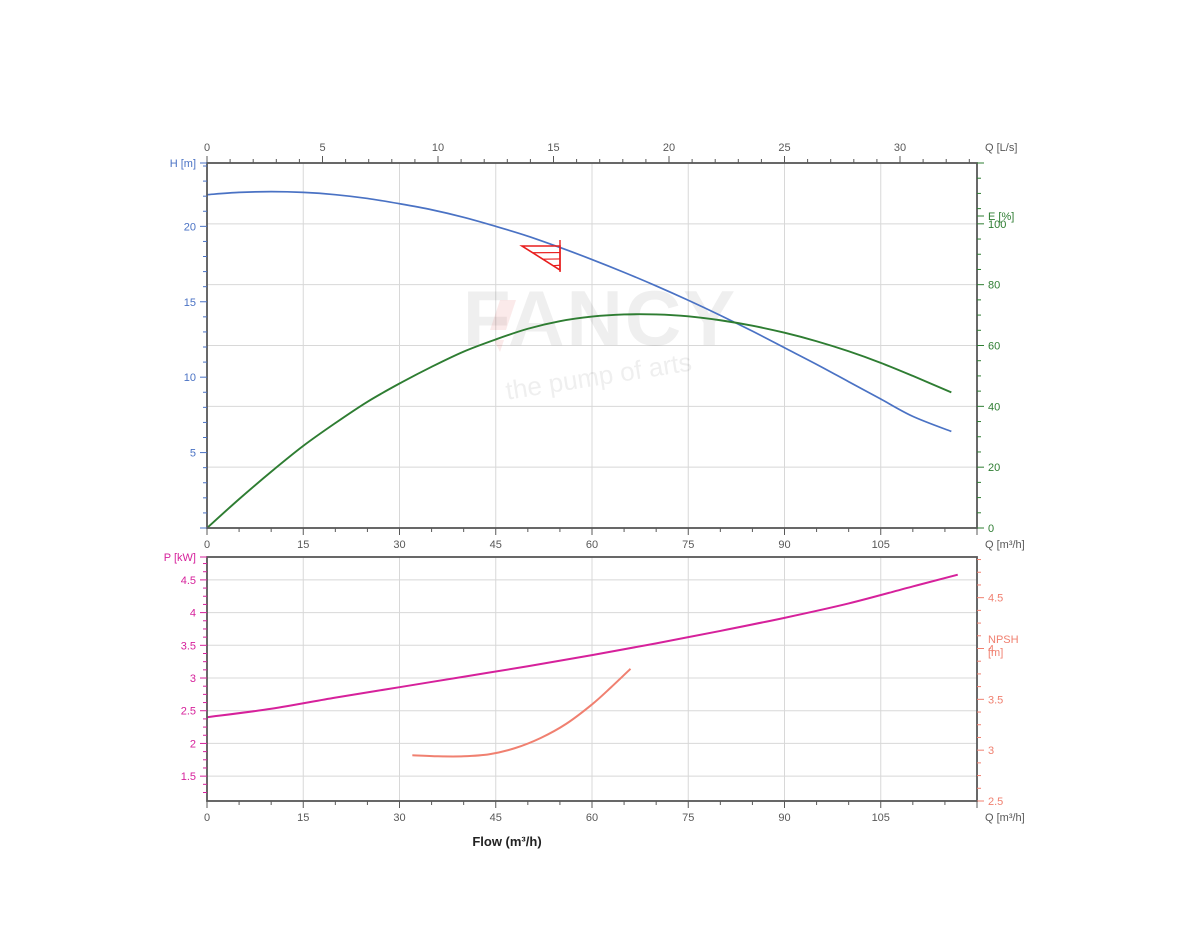 Image resolution: width=1200 pixels, height=950 pixels. What do you see at coordinates (610, 152) in the screenshot?
I see `top-axis-q-ls: 0 5 10 15 20 25 30 Q [L/s]` at bounding box center [610, 152].